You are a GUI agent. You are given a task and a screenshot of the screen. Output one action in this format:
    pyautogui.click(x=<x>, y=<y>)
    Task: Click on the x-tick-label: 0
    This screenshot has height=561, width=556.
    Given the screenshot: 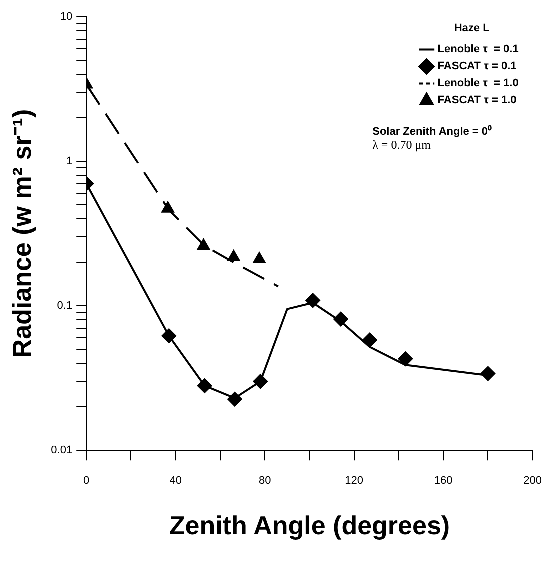 What is the action you would take?
    pyautogui.click(x=87, y=481)
    